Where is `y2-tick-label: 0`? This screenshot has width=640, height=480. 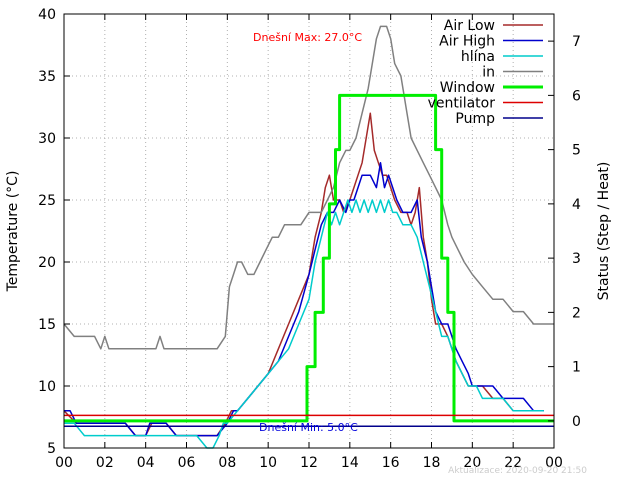
y2-tick-label: 0 is located at coordinates (576, 422).